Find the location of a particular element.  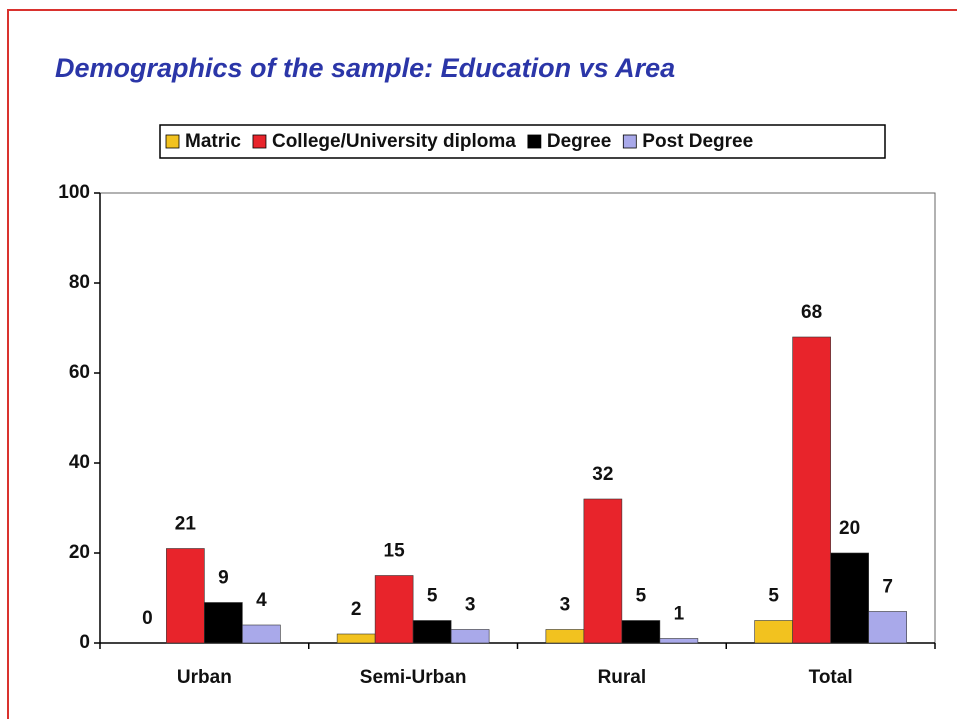

data-label: 32 is located at coordinates (602, 474).